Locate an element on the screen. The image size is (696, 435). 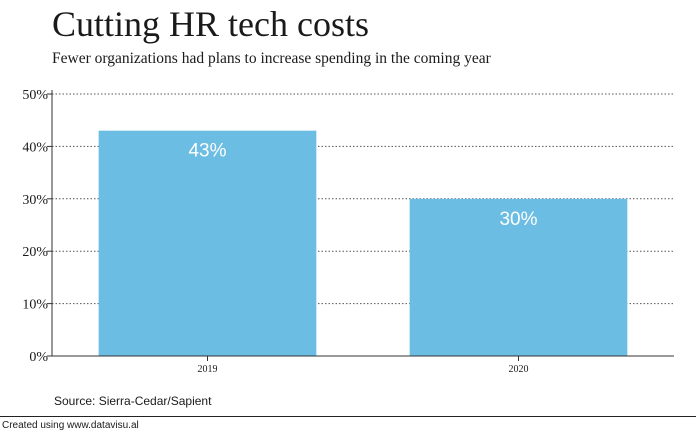
chart-title: Cutting HR tech costs is located at coordinates (210, 24).